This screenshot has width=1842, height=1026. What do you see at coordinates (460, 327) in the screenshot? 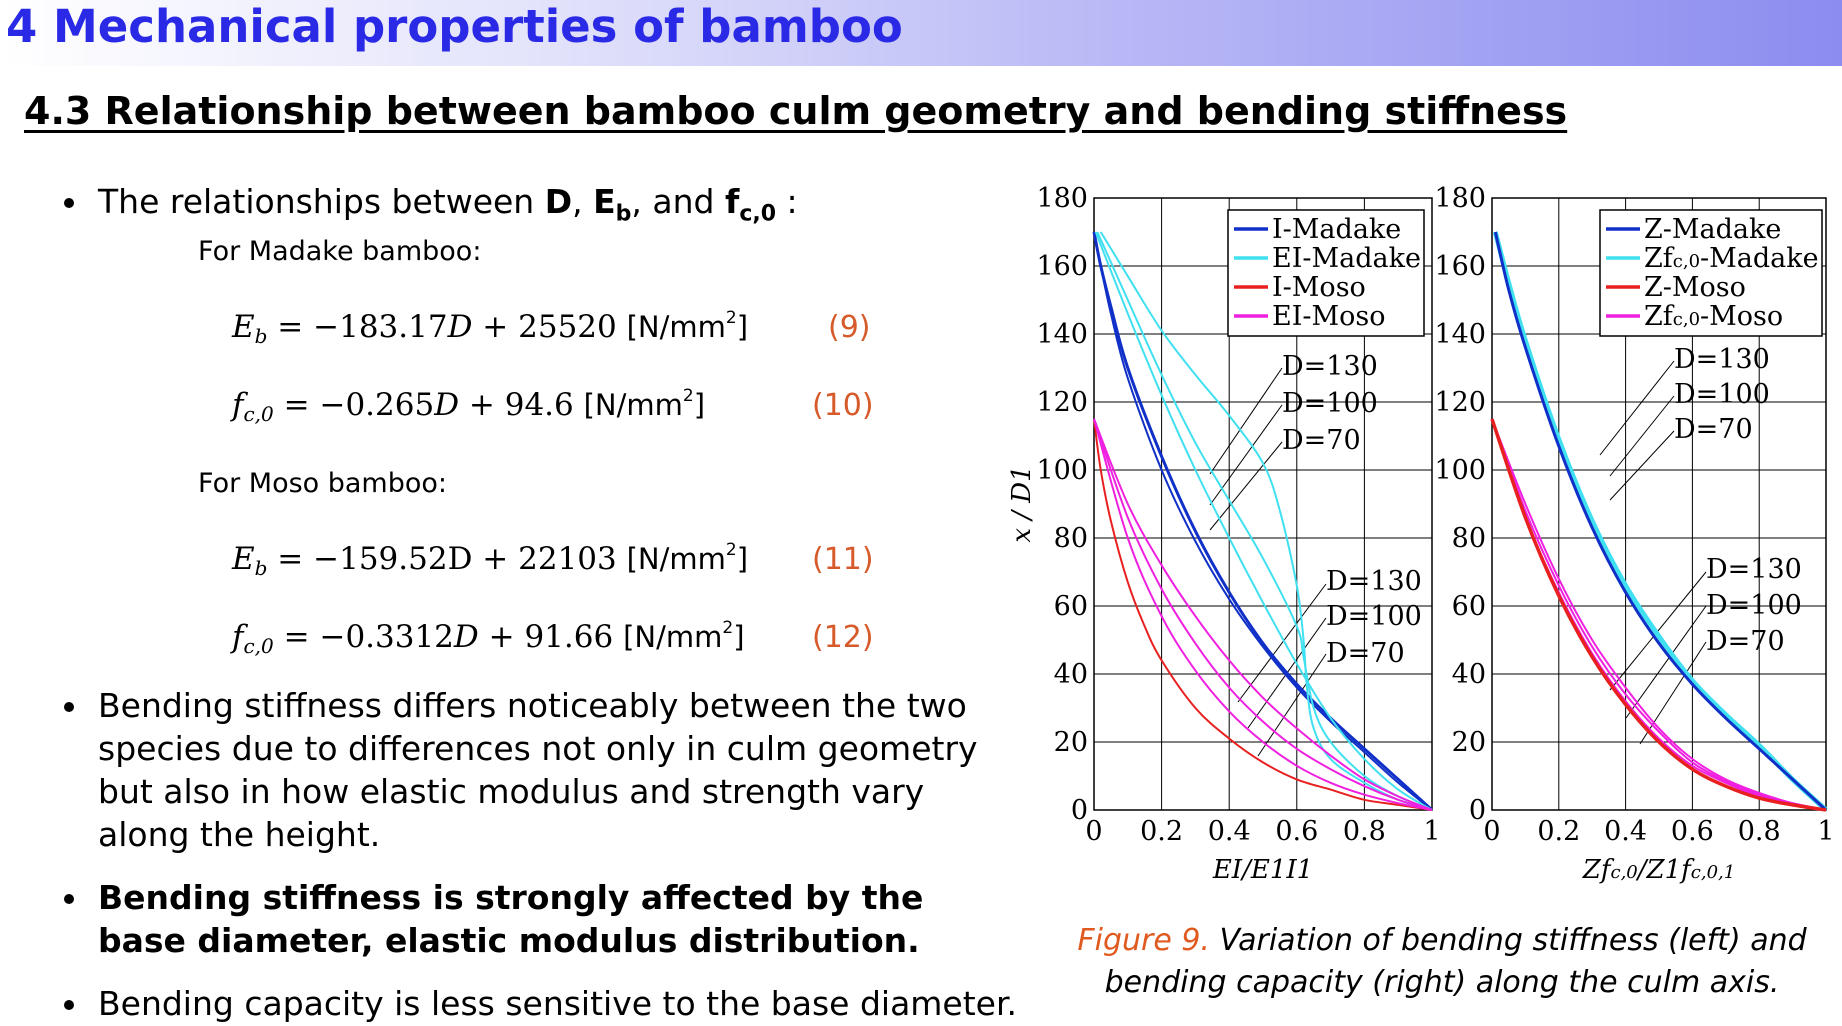
I see `eq9-var: D` at bounding box center [460, 327].